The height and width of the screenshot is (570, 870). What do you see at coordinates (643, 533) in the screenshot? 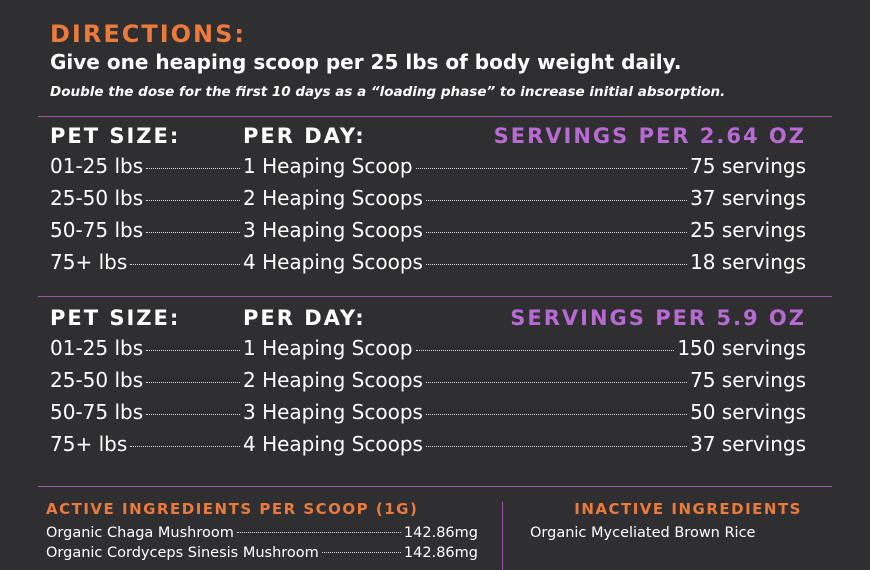
I see `inactive-ingredient-item: Organic Myceliated Brown Rice` at bounding box center [643, 533].